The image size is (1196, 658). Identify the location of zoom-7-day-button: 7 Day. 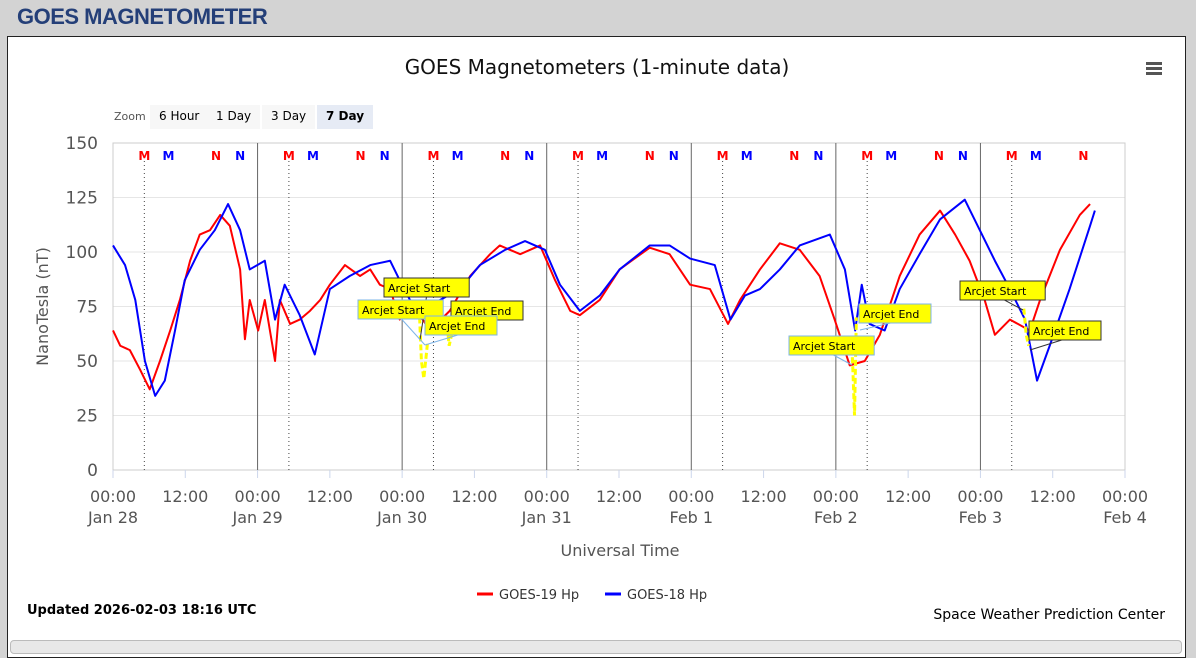
(345, 117).